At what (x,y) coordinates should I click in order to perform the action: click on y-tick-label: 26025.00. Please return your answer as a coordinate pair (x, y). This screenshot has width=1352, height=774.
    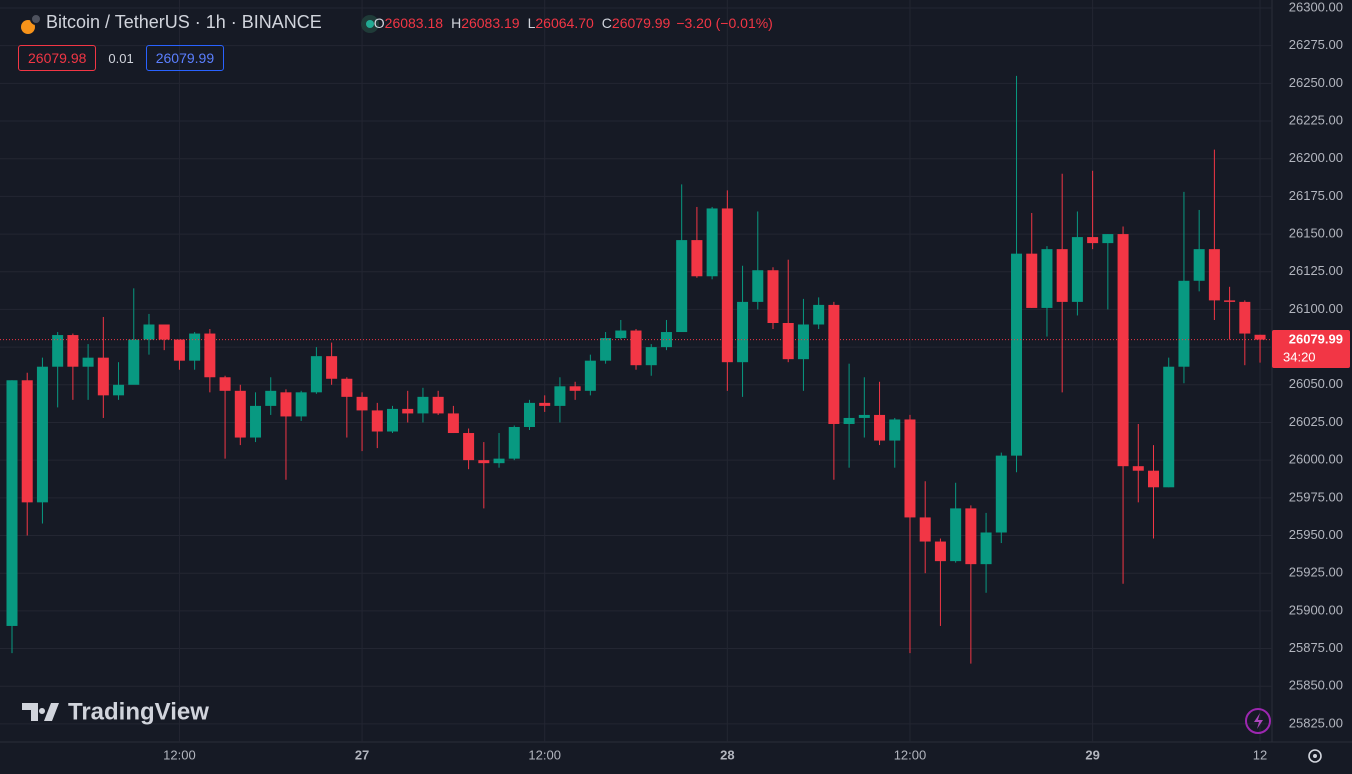
    Looking at the image, I should click on (1316, 421).